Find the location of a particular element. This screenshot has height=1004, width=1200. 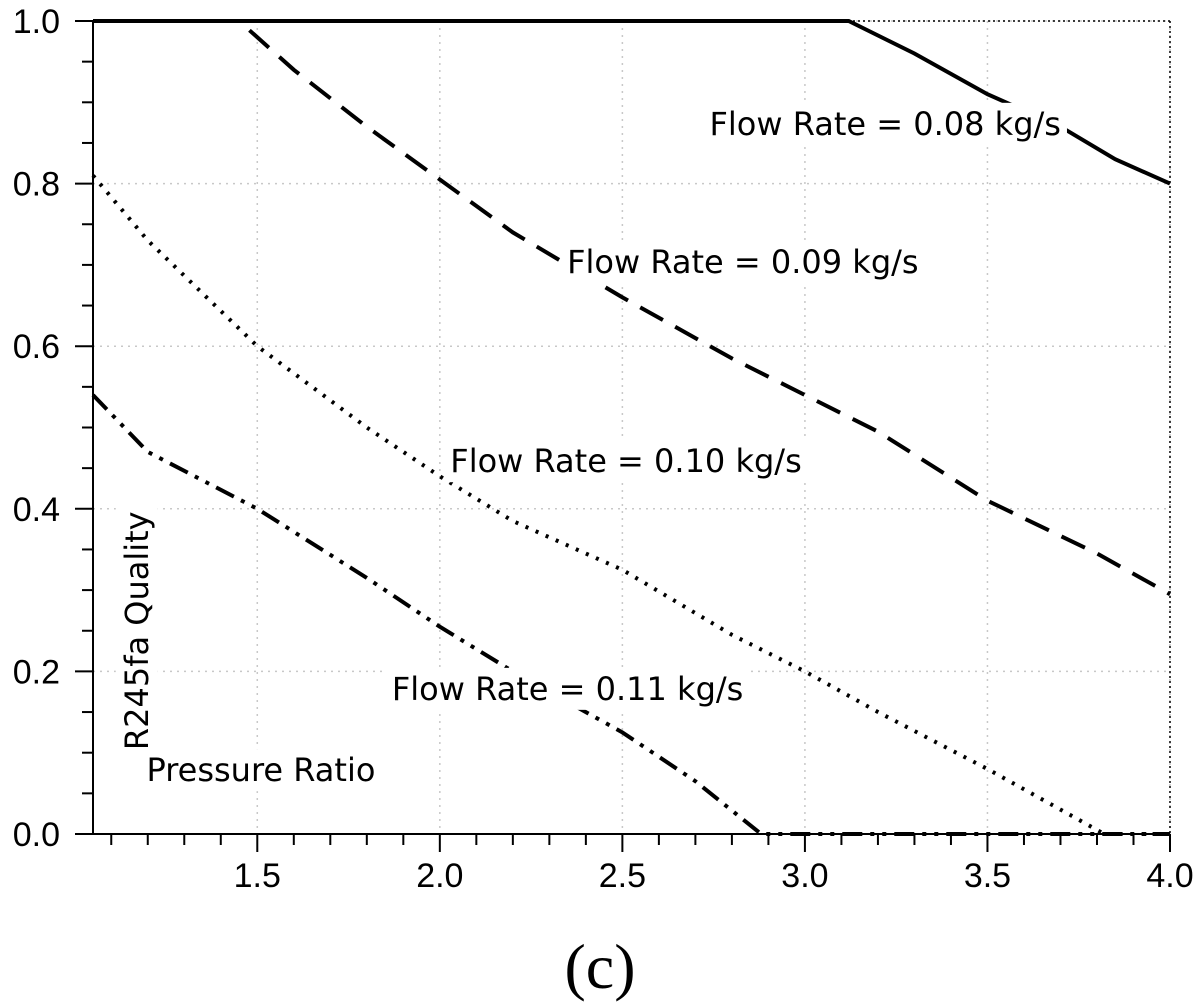

x-axis-title-text: Pressure Ratio is located at coordinates (260, 770).